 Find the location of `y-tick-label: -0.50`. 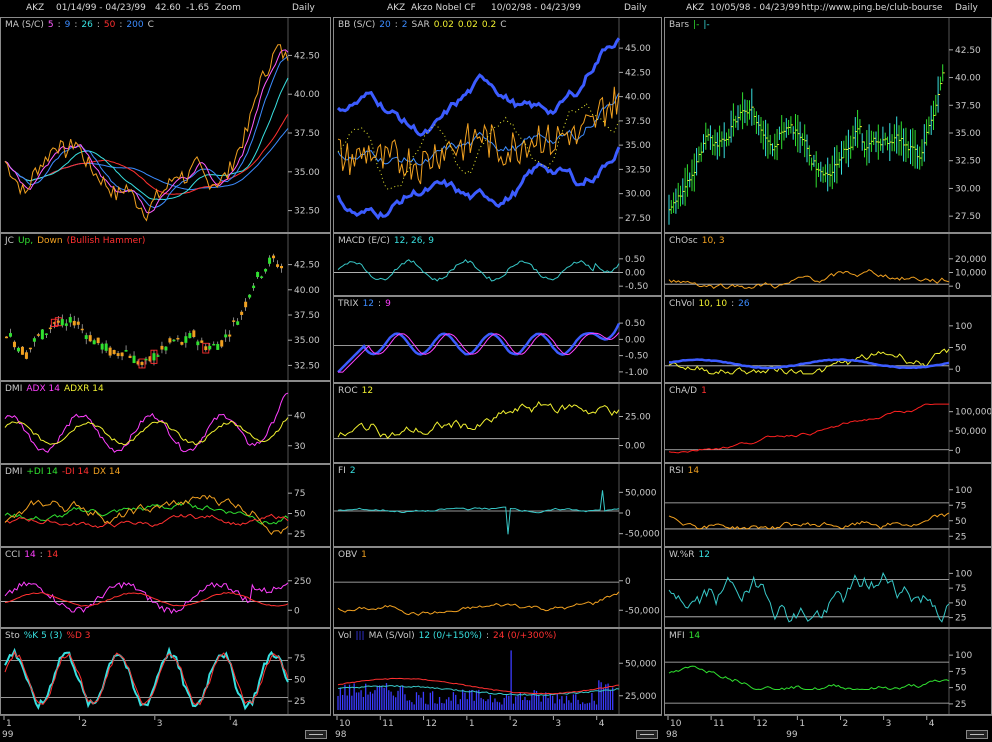

y-tick-label: -0.50 is located at coordinates (637, 357).